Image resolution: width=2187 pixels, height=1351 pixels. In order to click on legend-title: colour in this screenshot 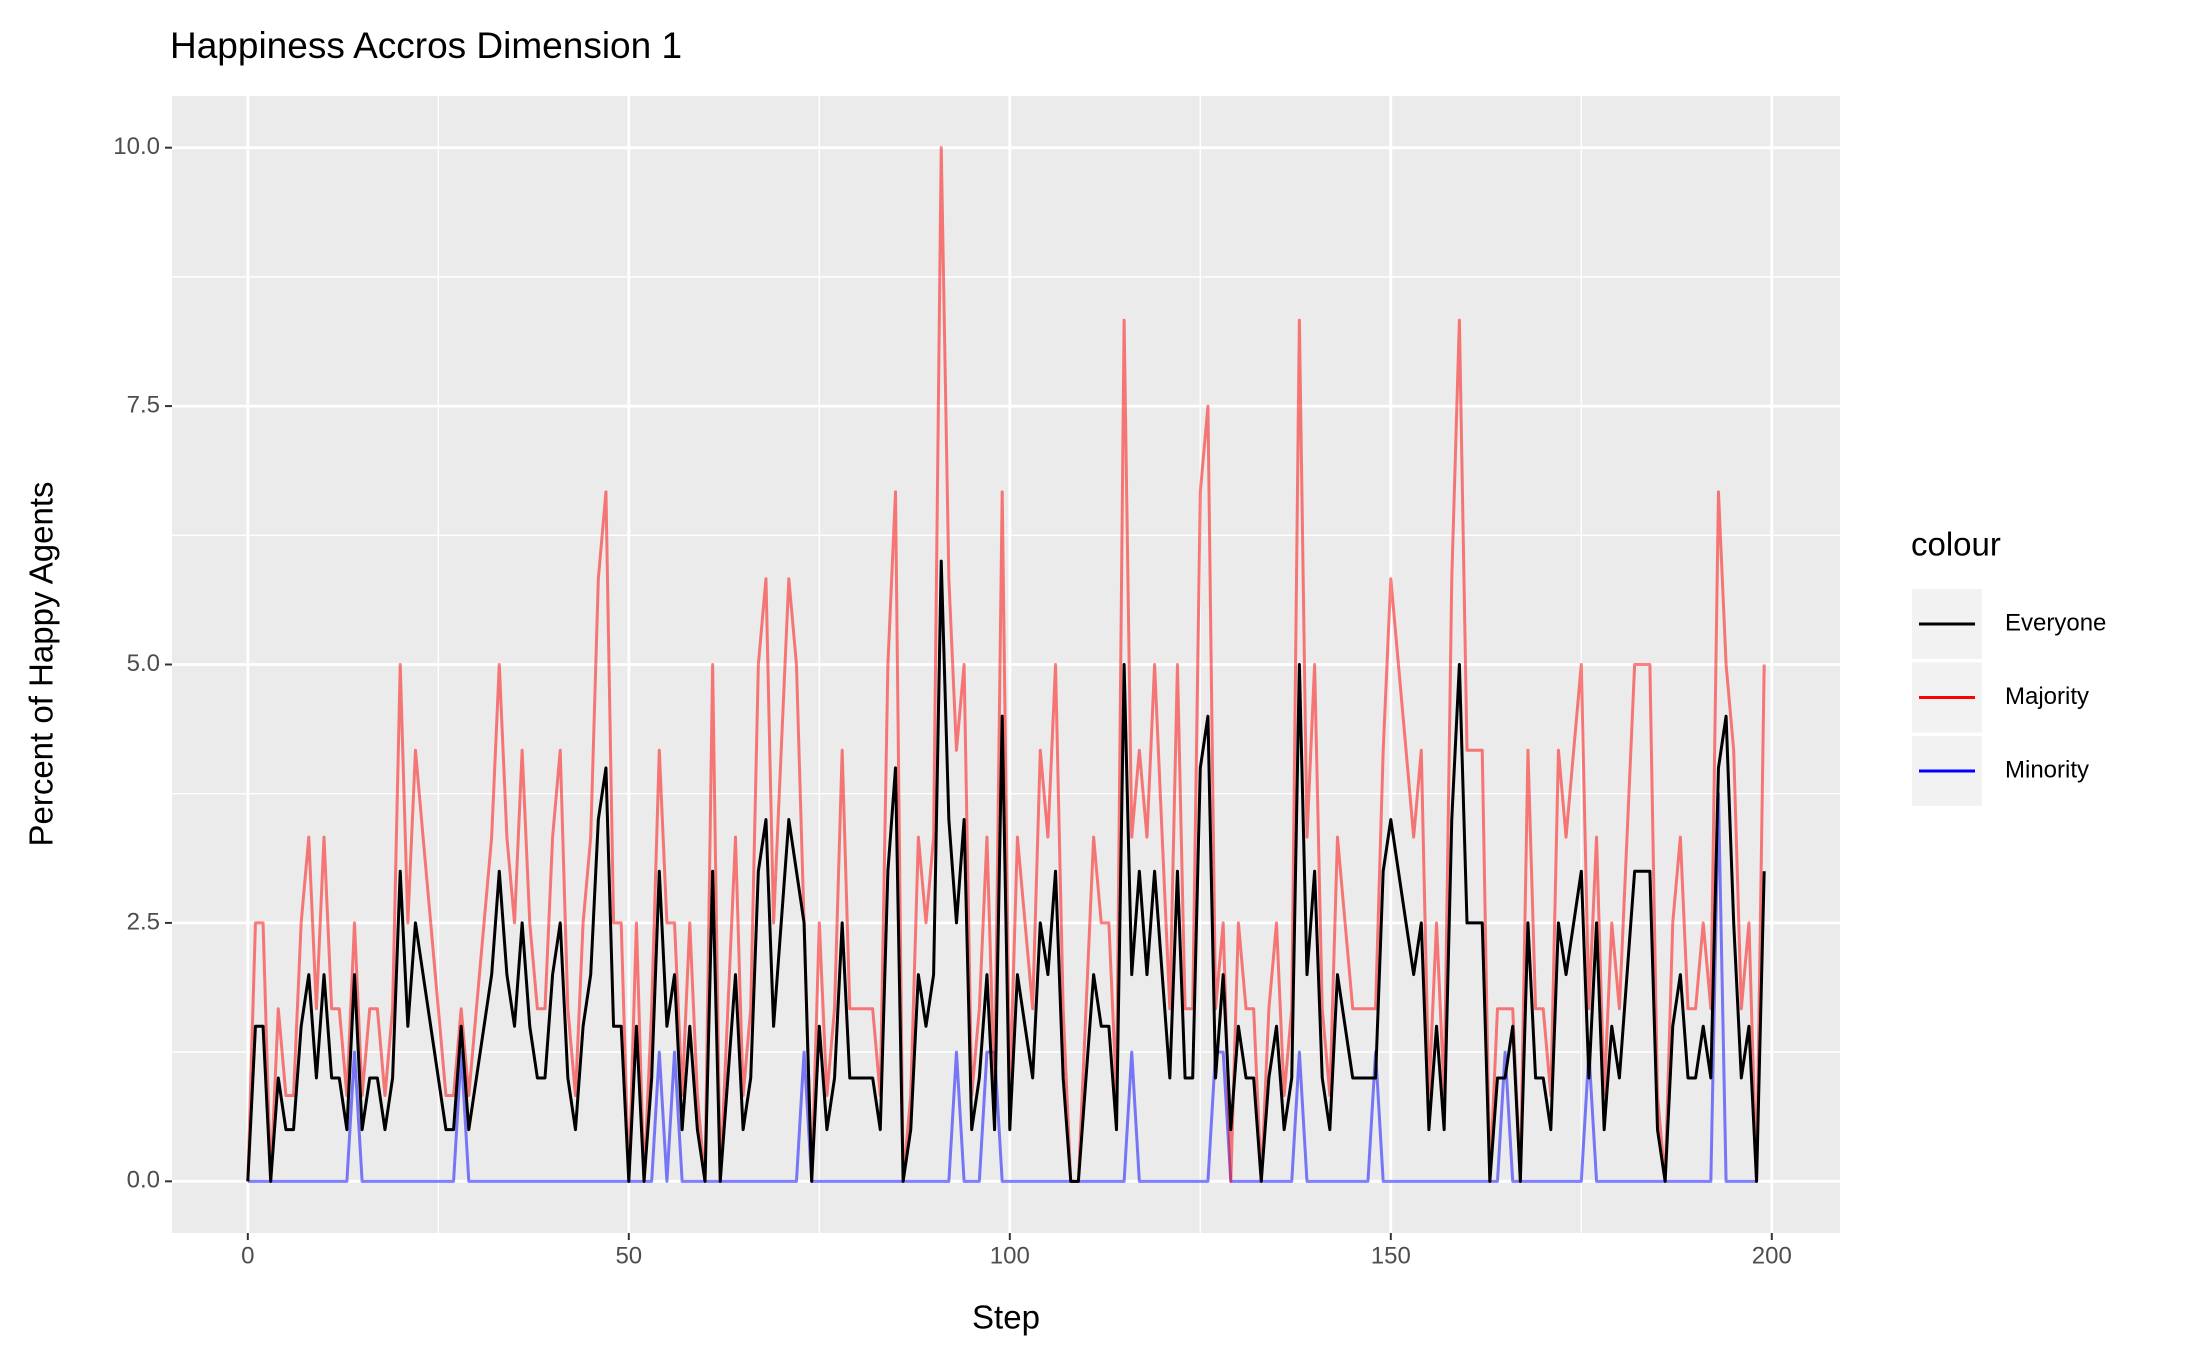, I will do `click(1956, 544)`.